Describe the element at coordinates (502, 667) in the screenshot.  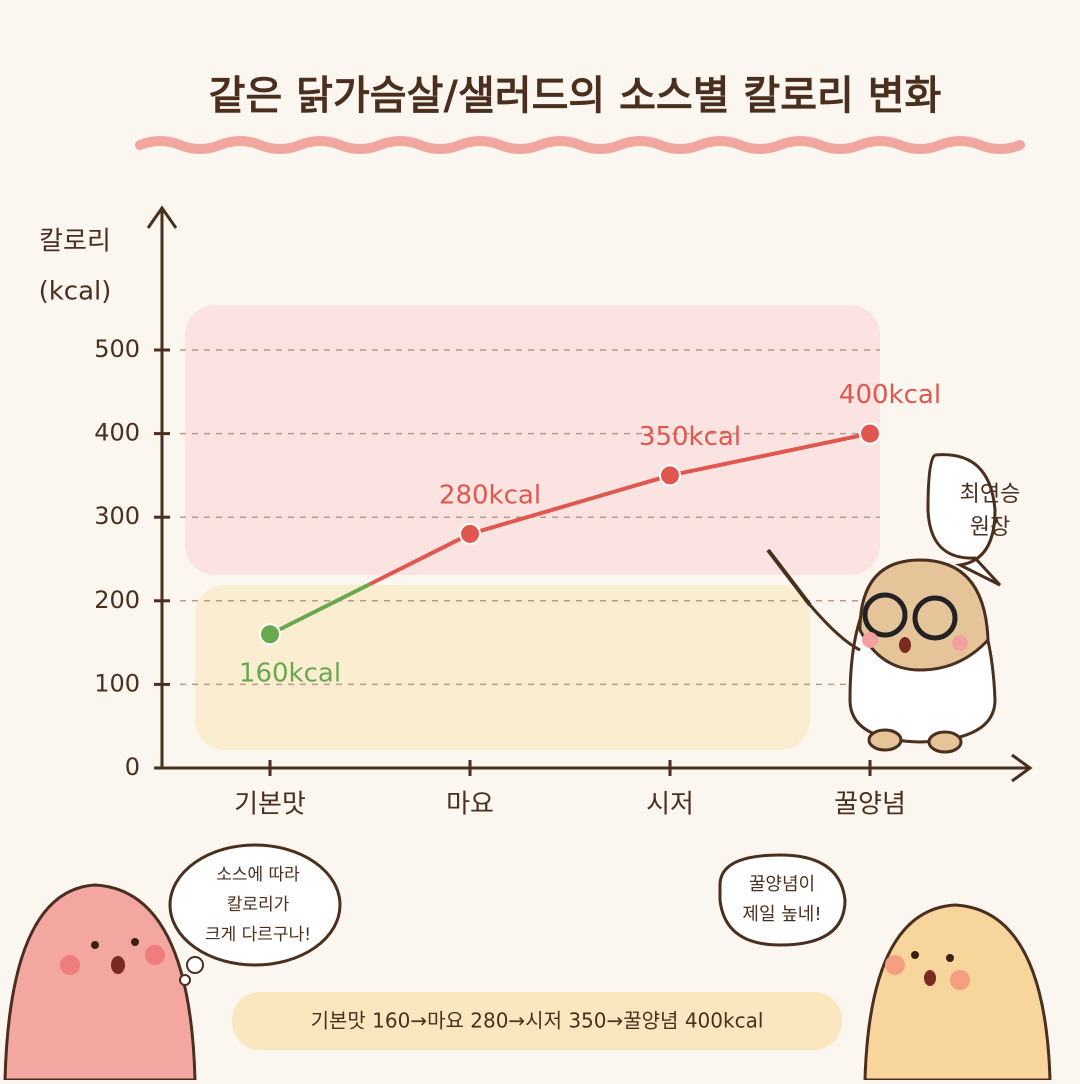
I see `band-low` at that location.